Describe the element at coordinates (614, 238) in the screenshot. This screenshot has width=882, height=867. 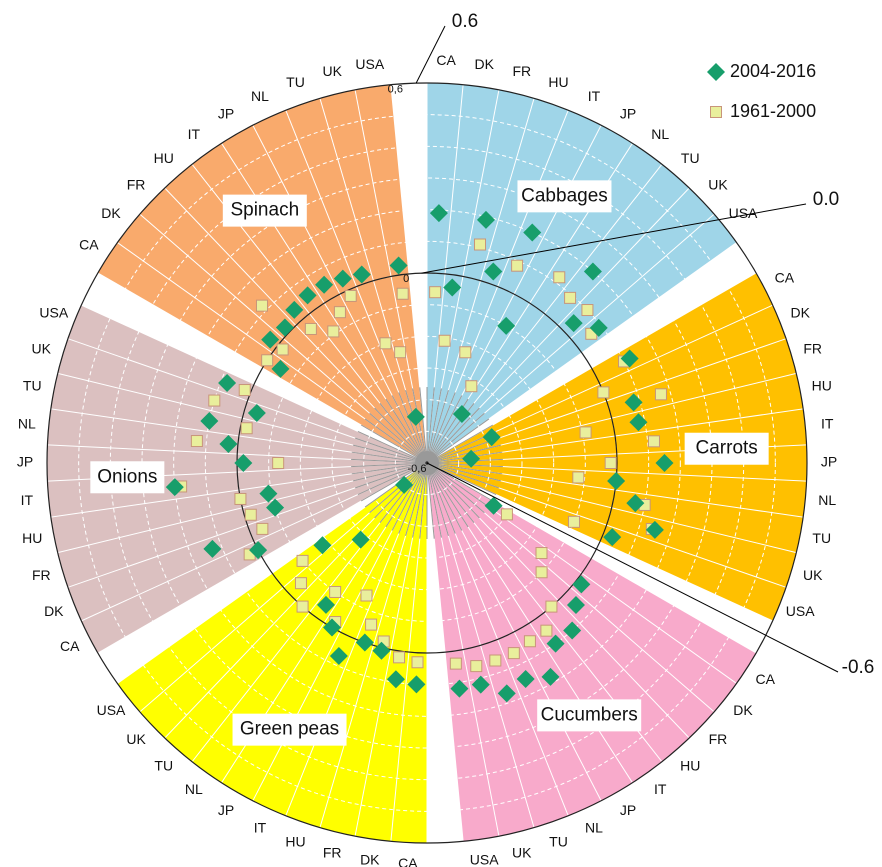
I see `annotation-line` at that location.